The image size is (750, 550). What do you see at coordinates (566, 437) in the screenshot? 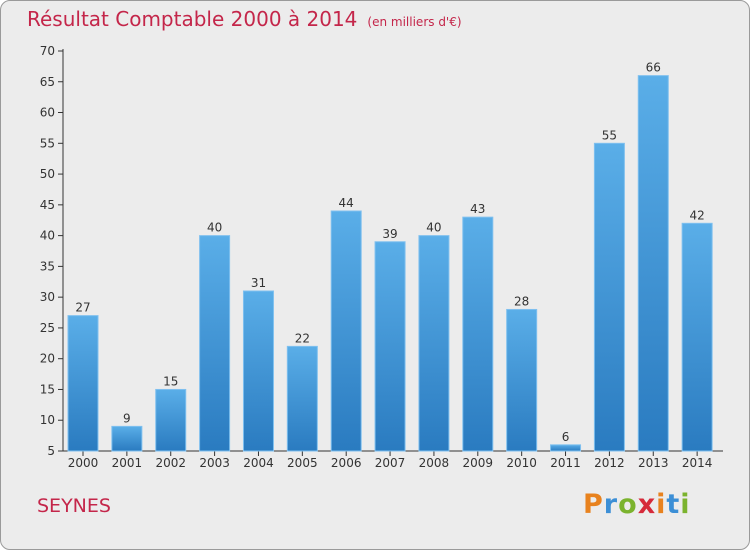
I see `data-label-2011: 6` at bounding box center [566, 437].